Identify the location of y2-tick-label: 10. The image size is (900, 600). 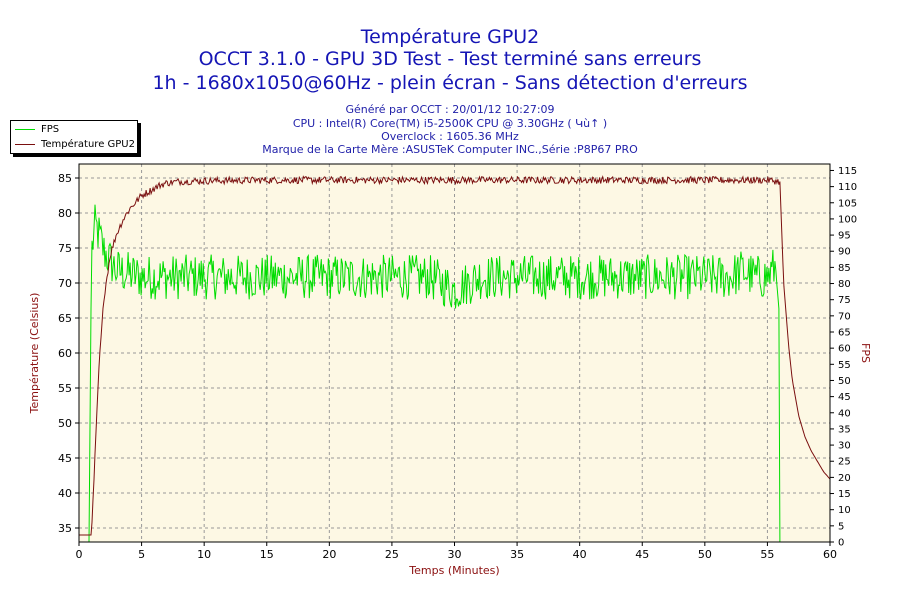
(844, 510).